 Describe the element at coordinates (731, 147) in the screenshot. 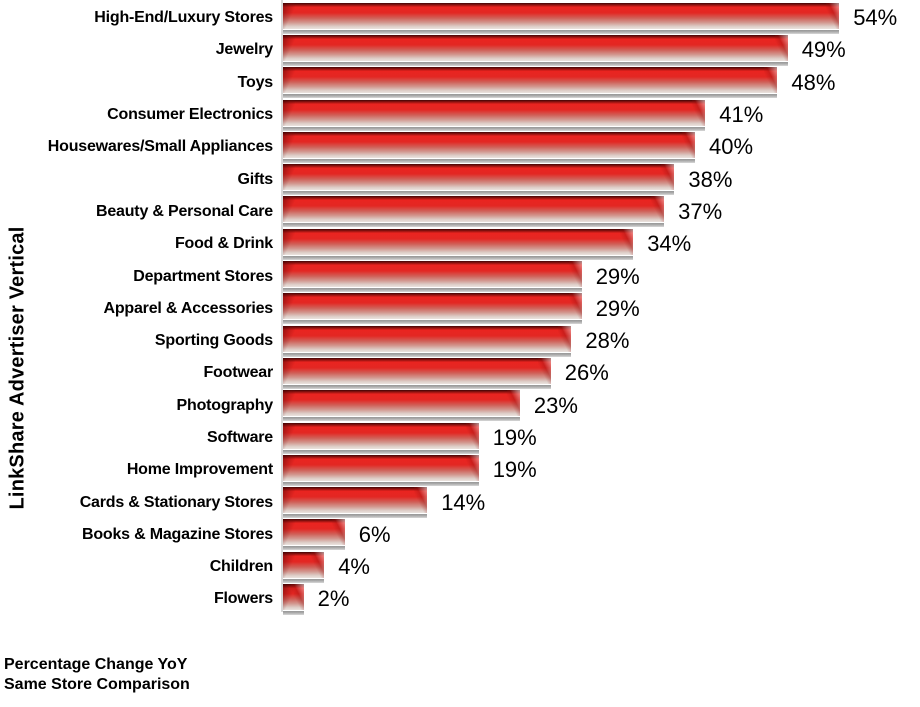

I see `value-label: 40%` at that location.